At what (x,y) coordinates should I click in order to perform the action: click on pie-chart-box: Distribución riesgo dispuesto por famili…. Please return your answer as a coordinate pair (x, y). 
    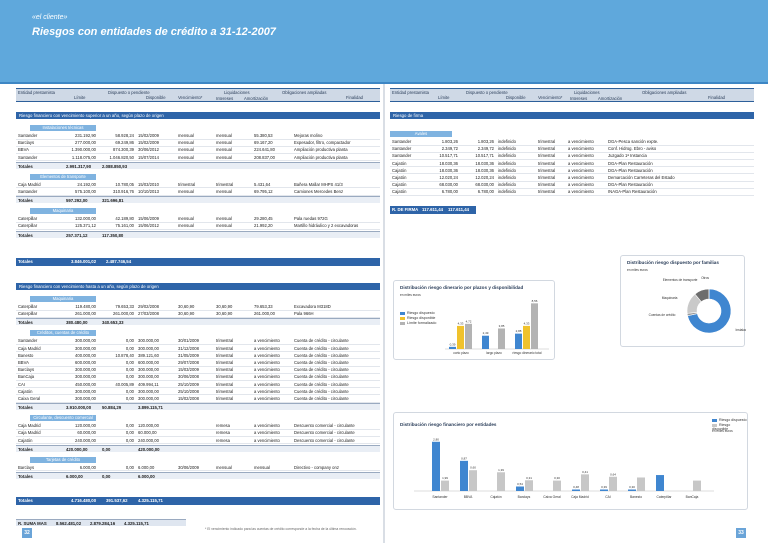
    Looking at the image, I should click on (683, 301).